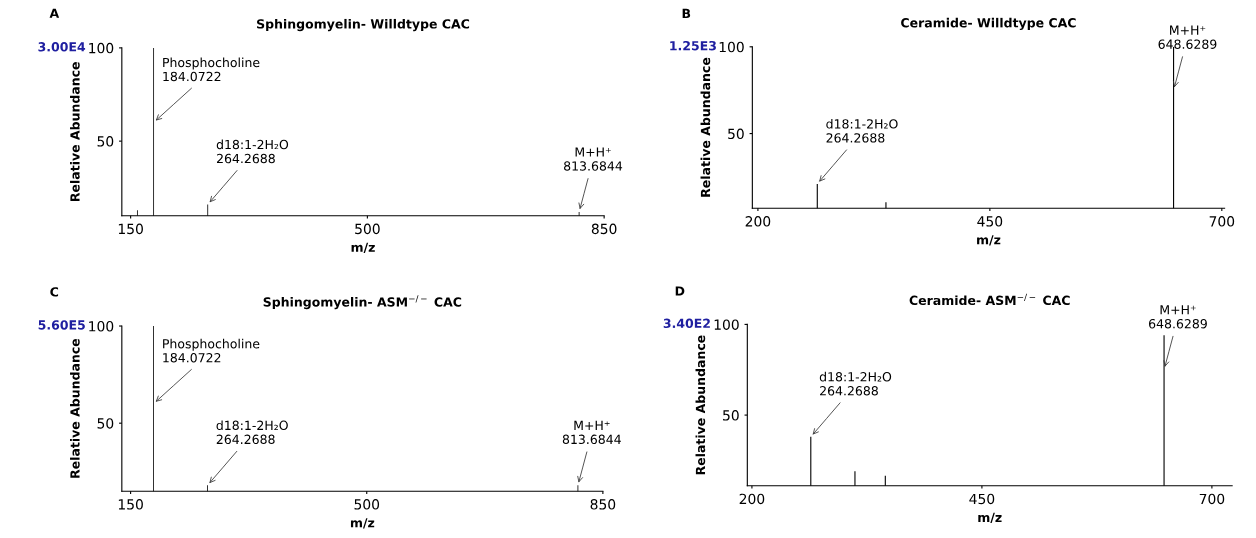 The image size is (1256, 538). Describe the element at coordinates (54, 13) in the screenshot. I see `text: A` at that location.